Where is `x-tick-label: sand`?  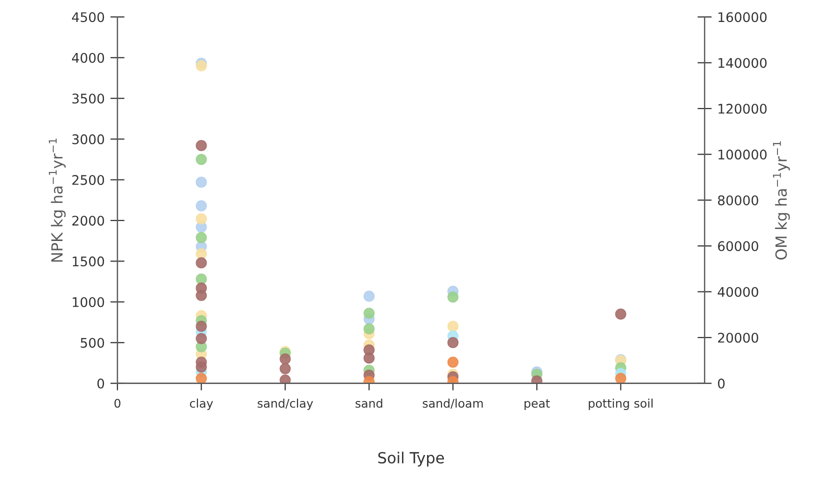 x-tick-label: sand is located at coordinates (369, 403).